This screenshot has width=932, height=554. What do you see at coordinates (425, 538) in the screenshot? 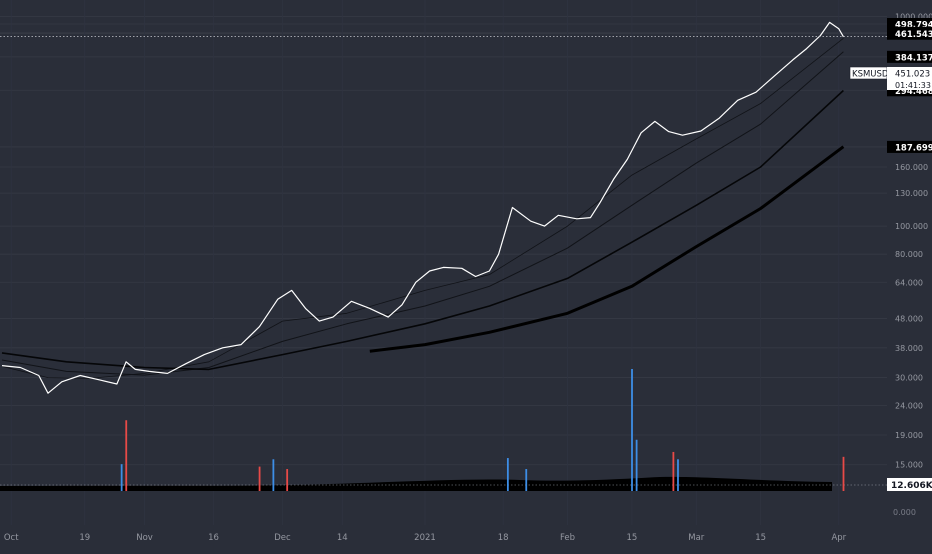
I see `time-tick-label: 2021` at bounding box center [425, 538].